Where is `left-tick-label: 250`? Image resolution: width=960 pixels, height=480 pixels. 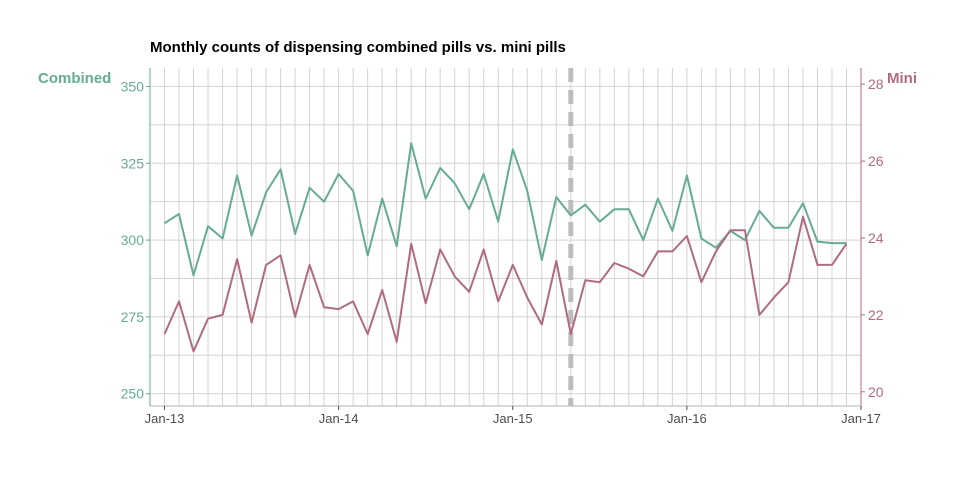
left-tick-label: 250 is located at coordinates (133, 394).